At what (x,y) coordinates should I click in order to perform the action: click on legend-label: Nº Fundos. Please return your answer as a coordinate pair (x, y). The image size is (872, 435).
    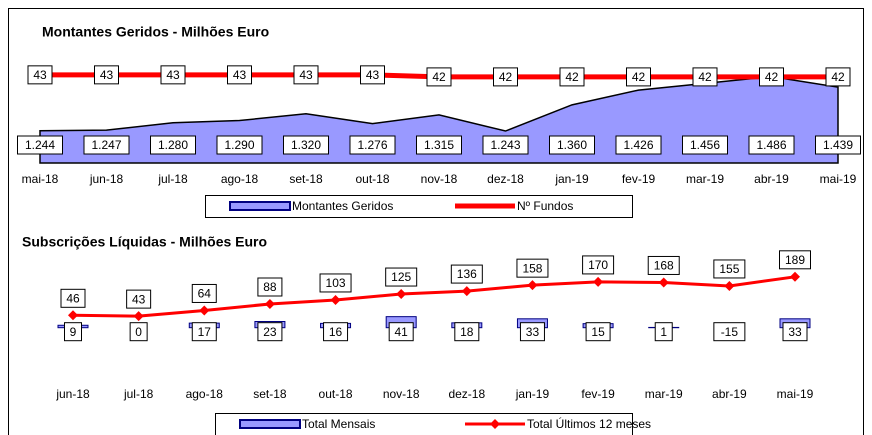
    Looking at the image, I should click on (545, 206).